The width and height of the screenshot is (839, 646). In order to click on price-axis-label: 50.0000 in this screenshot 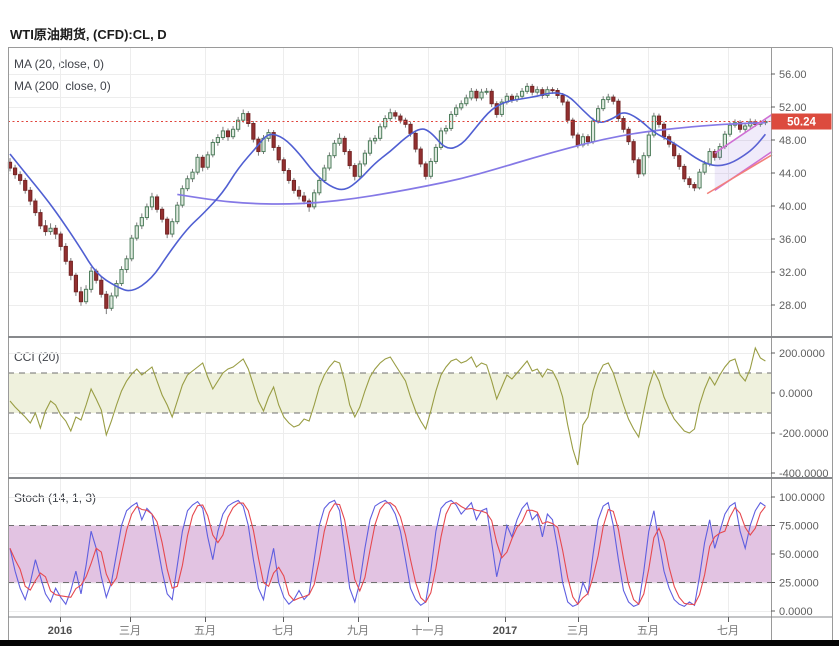, I will do `click(799, 555)`.